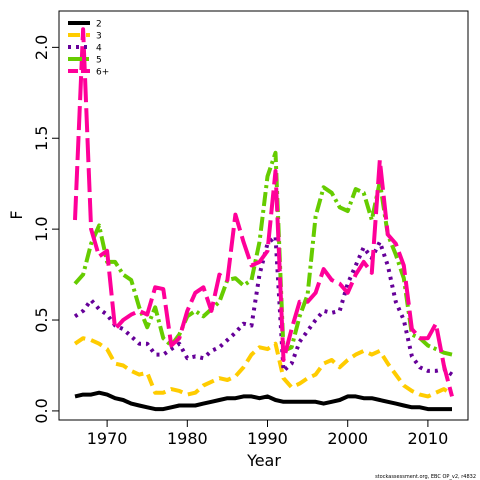 This screenshot has height=480, width=480. What do you see at coordinates (425, 477) in the screenshot?
I see `footer-credit: stockassessment.org, EBC OP_v2, r4832` at bounding box center [425, 477].